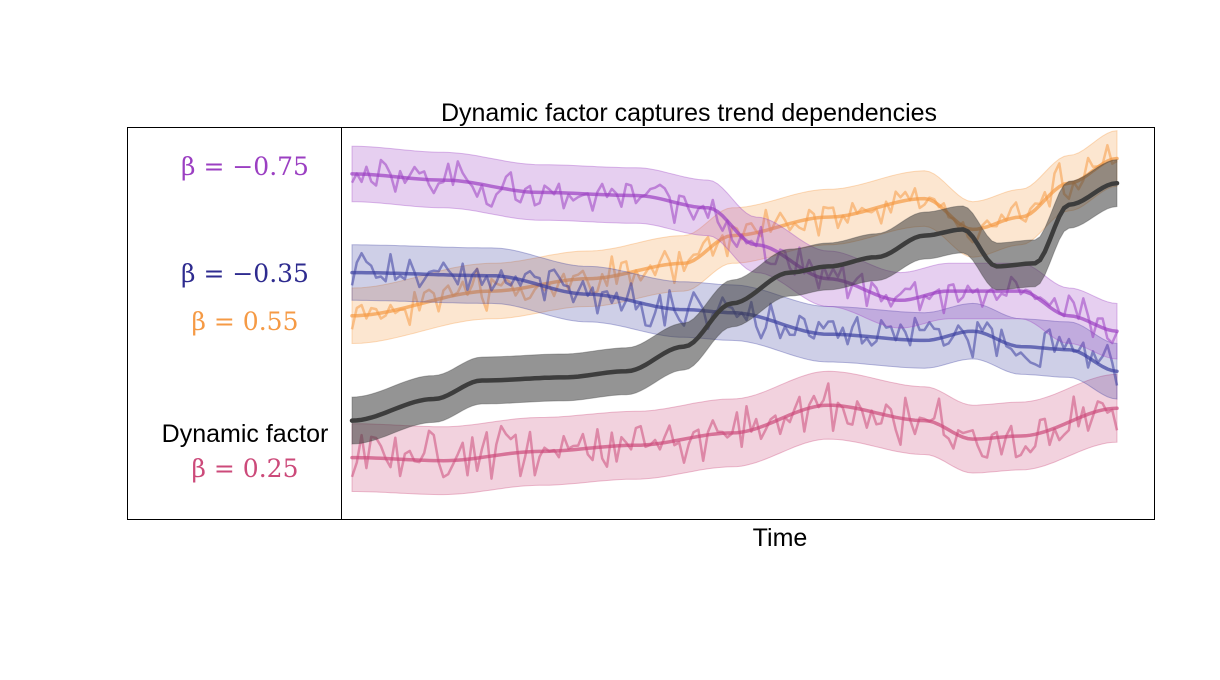 The height and width of the screenshot is (680, 1220). I want to click on x-axis-label: Time, so click(780, 538).